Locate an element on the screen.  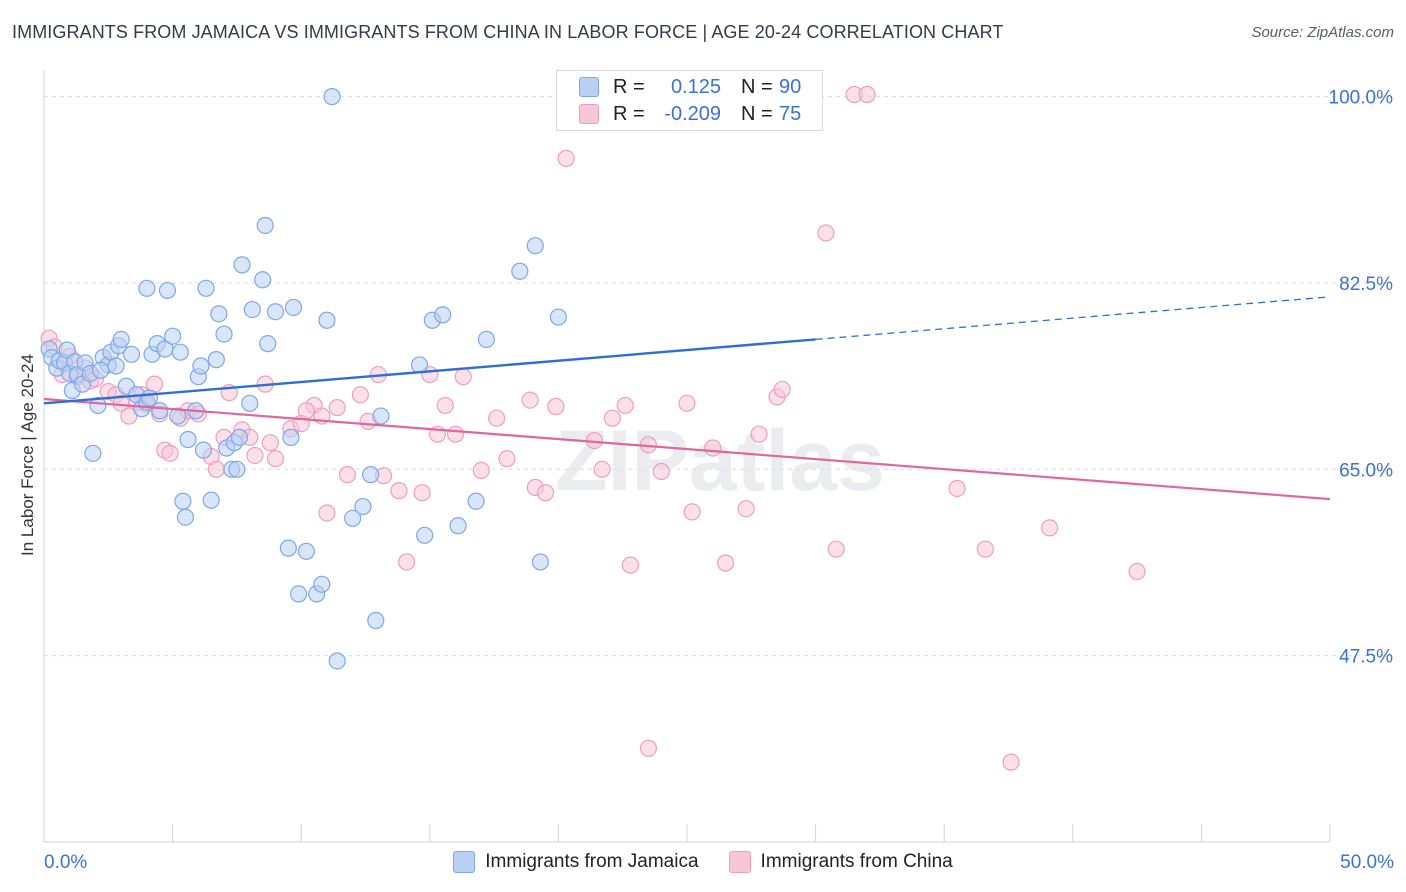
legend-row-jamaica: R = 0.125 N = 90 is located at coordinates (690, 87).